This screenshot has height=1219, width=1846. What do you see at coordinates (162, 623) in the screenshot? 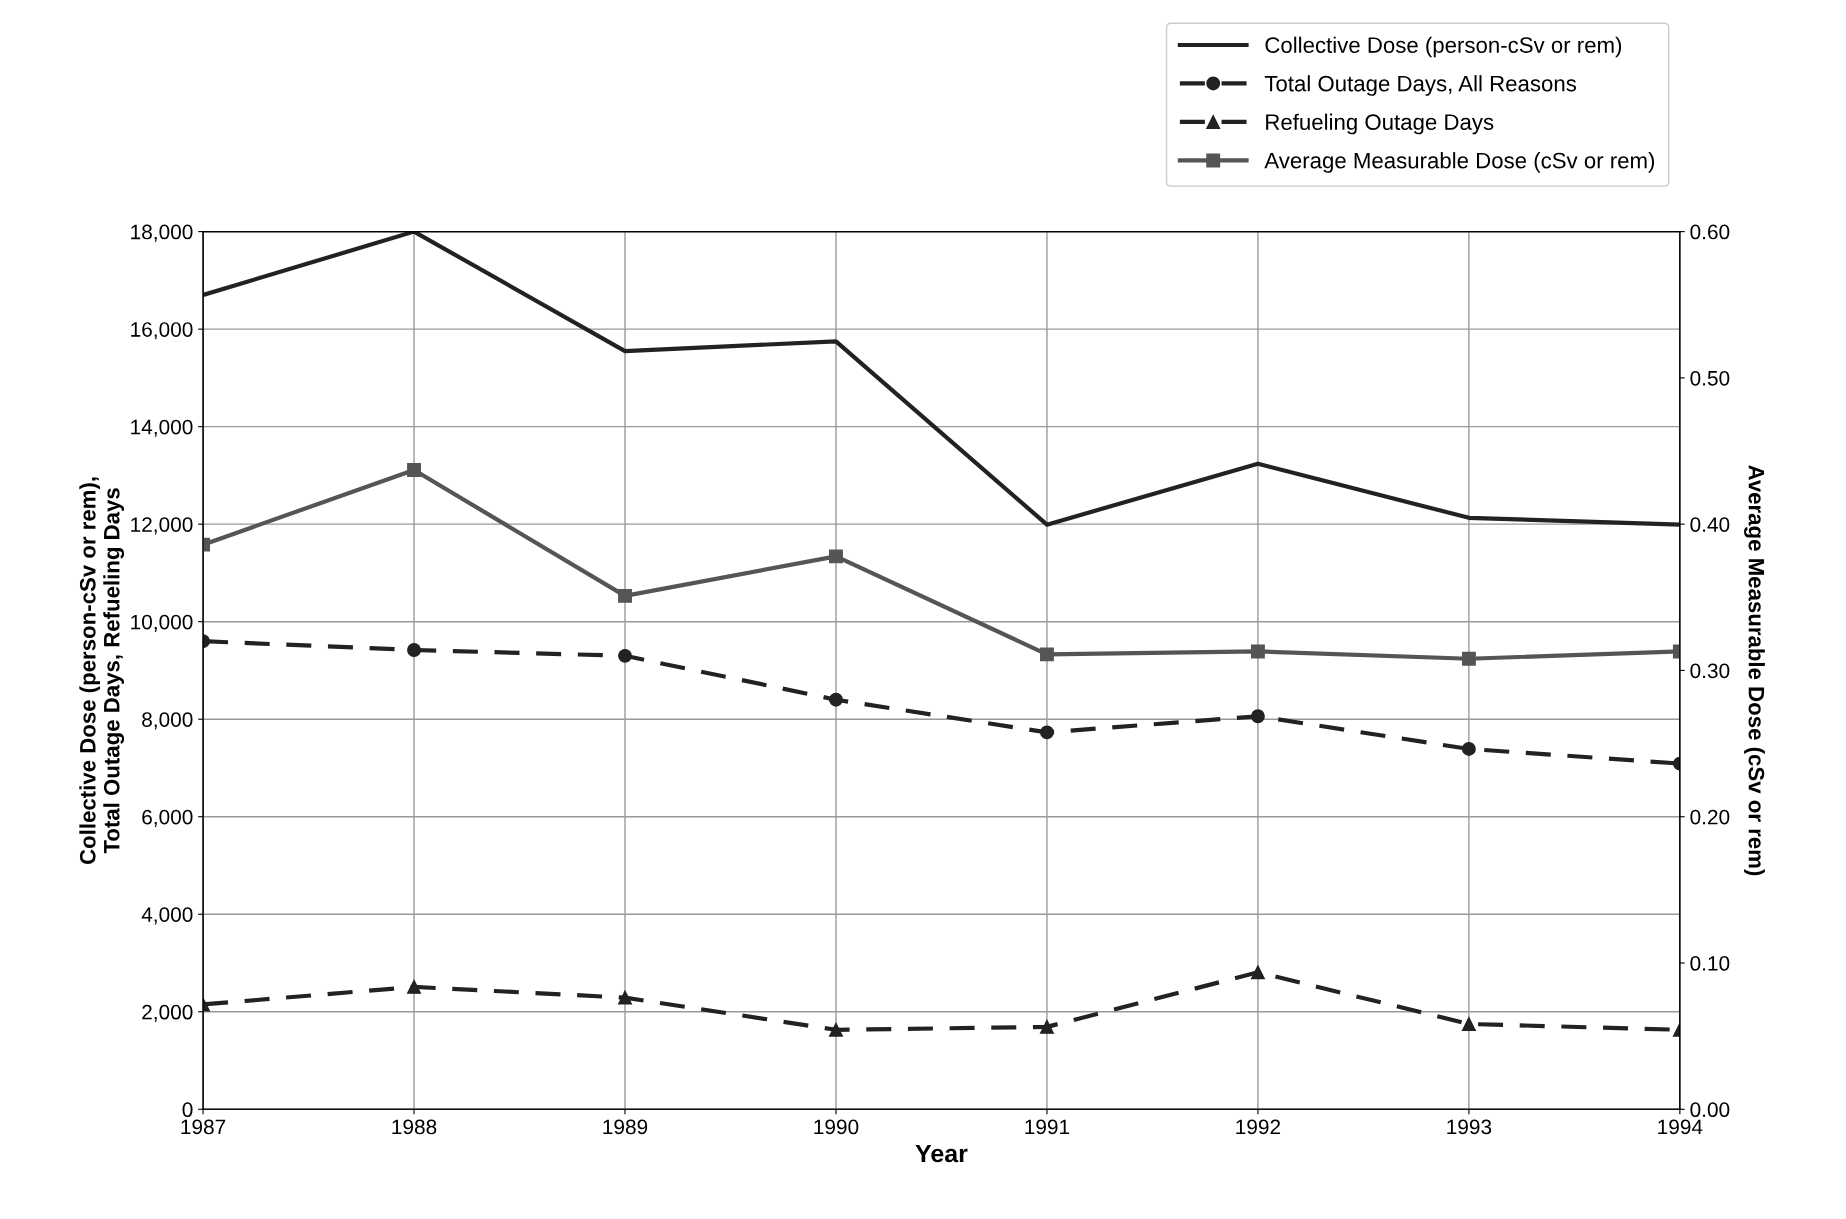
I see `y-tick-label: 10,000` at bounding box center [162, 623].